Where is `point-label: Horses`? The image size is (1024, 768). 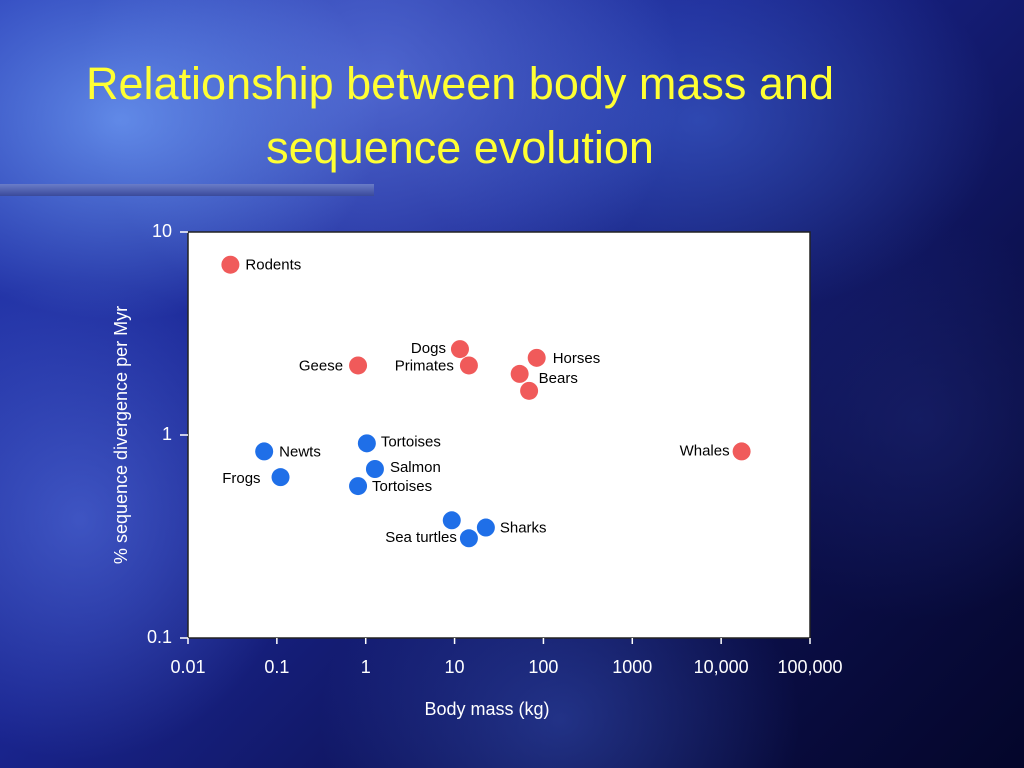 point-label: Horses is located at coordinates (577, 358).